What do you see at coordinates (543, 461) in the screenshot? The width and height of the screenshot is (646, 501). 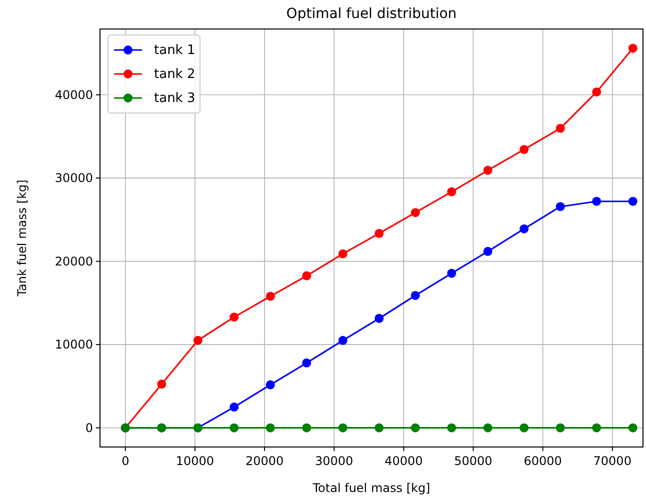 I see `x-tick-label: 60000` at bounding box center [543, 461].